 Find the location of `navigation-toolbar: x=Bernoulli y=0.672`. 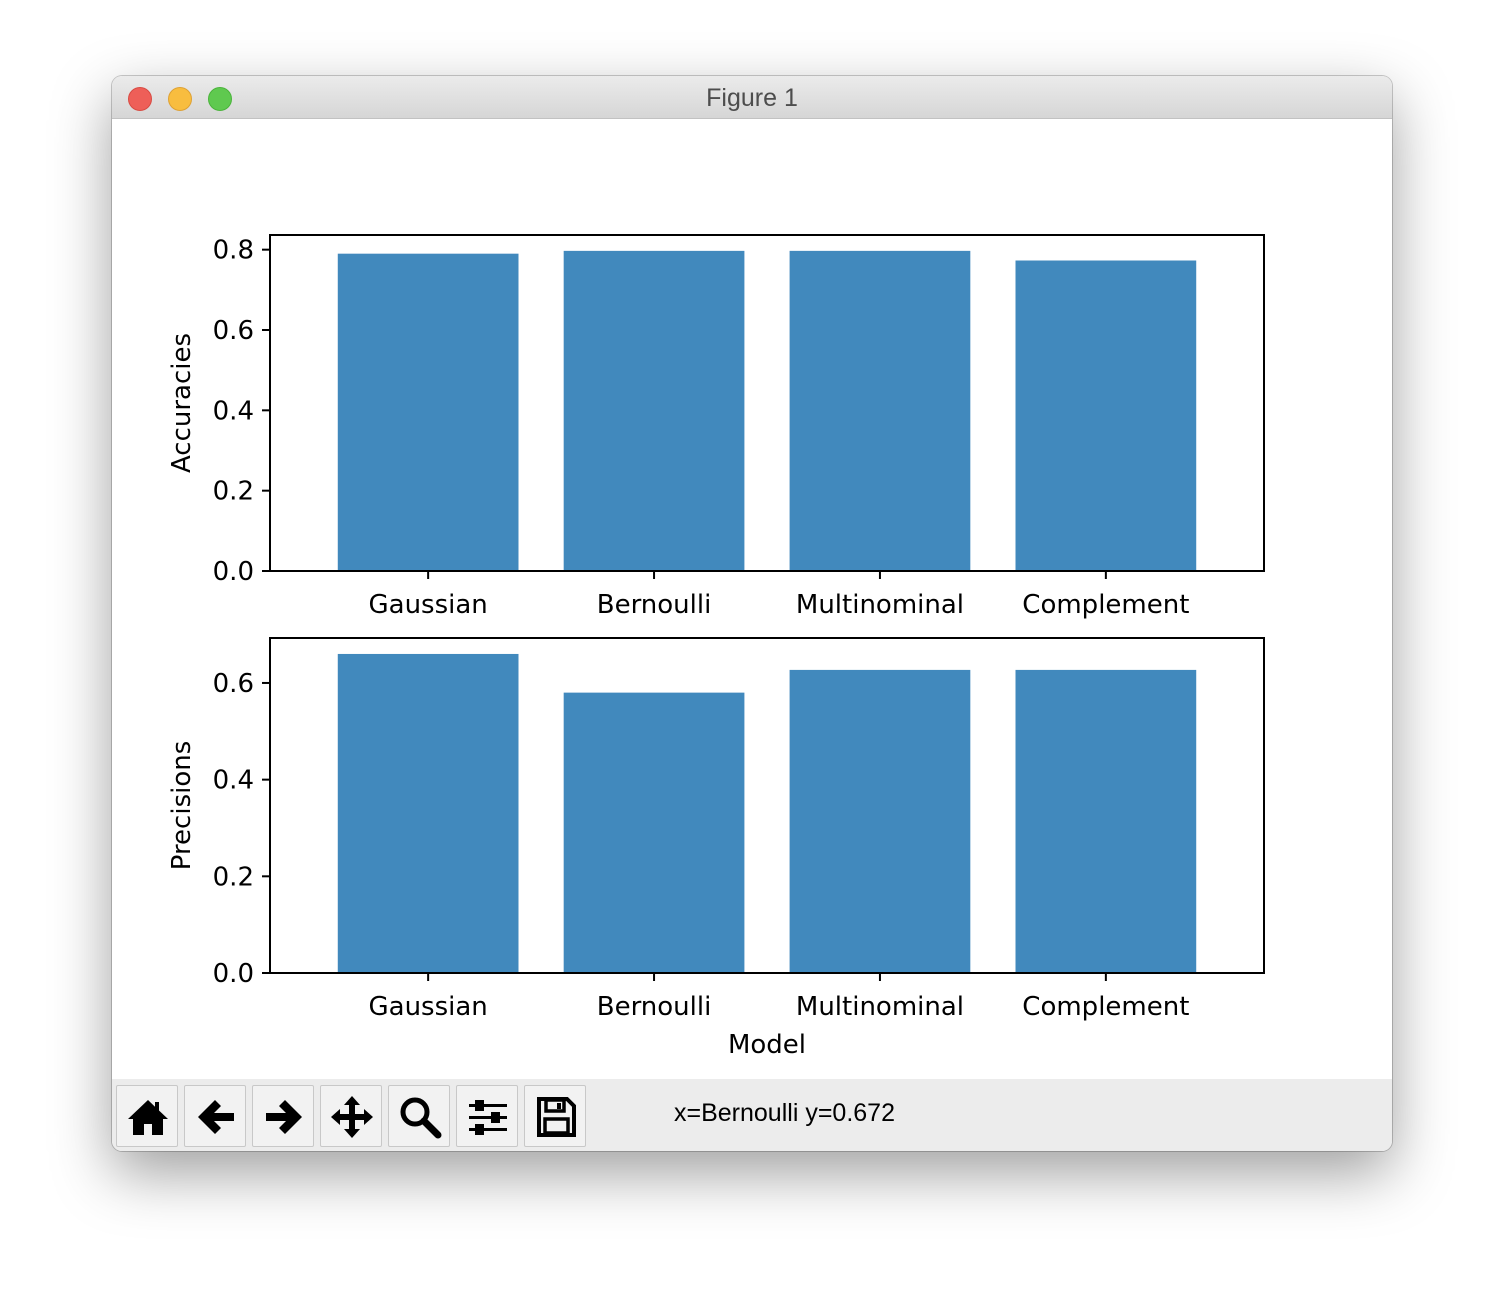

navigation-toolbar: x=Bernoulli y=0.672 is located at coordinates (752, 1115).